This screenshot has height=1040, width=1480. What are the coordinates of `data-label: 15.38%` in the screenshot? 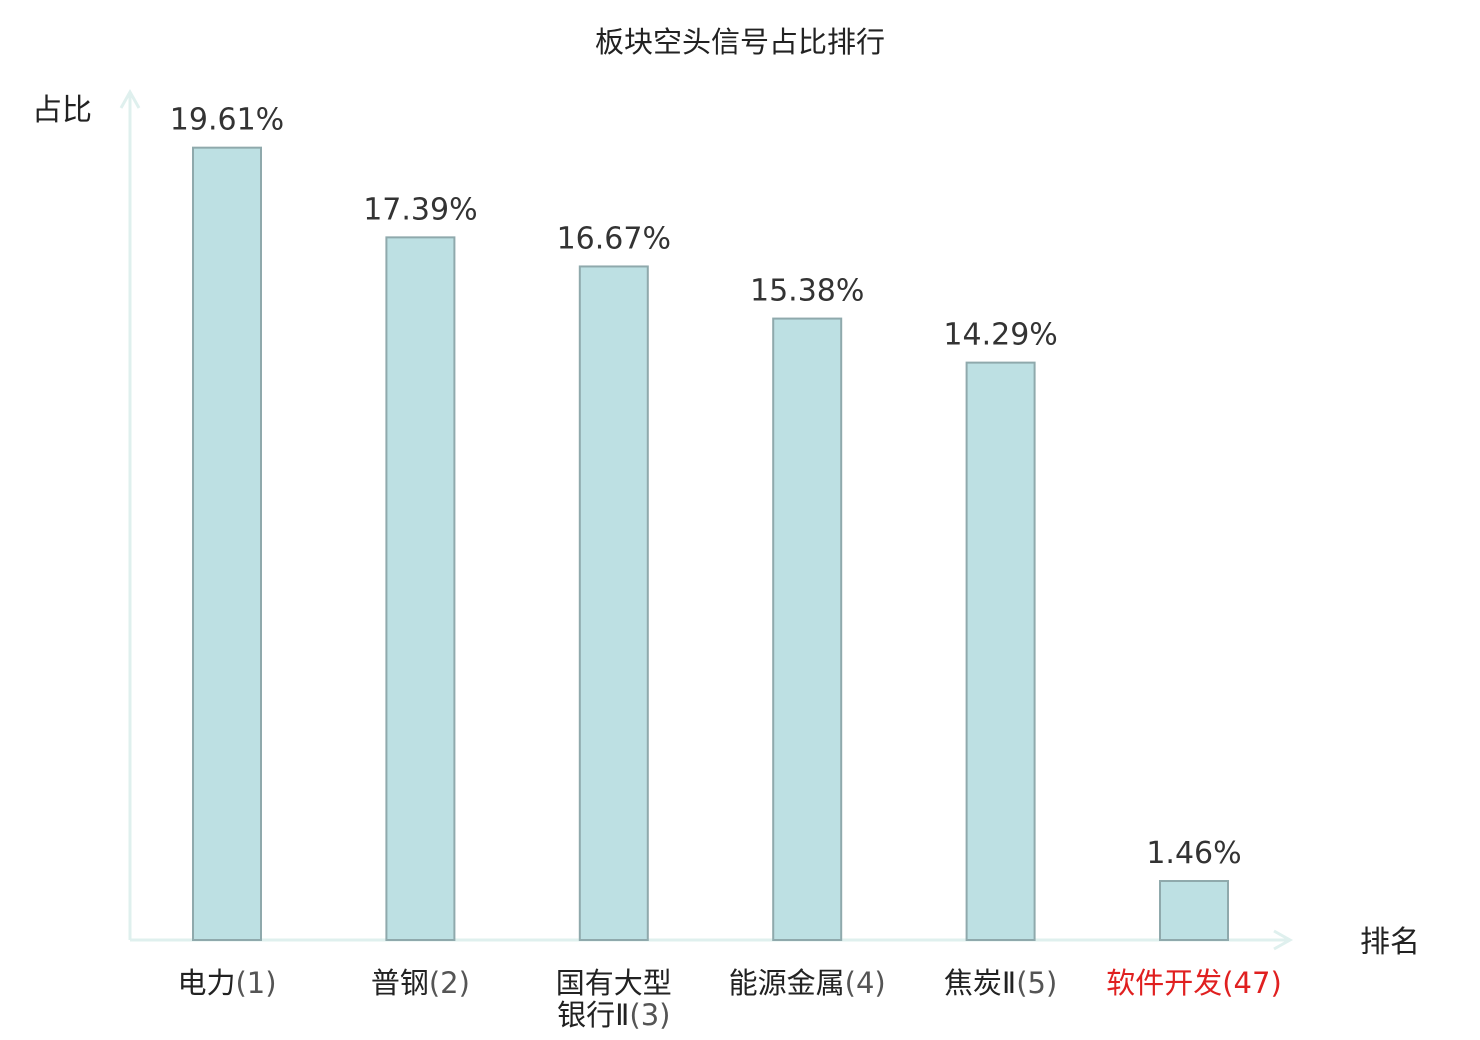 It's located at (807, 291).